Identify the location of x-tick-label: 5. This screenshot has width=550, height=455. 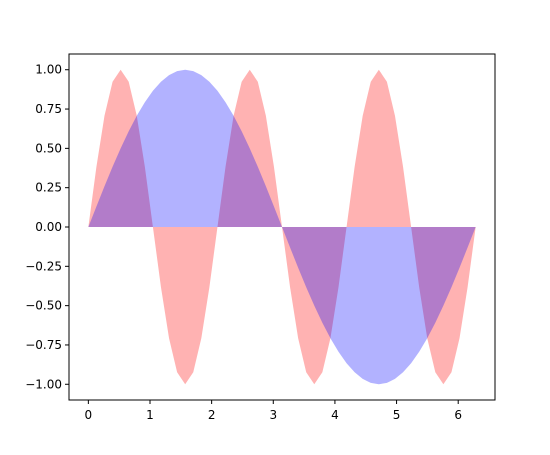
(397, 415).